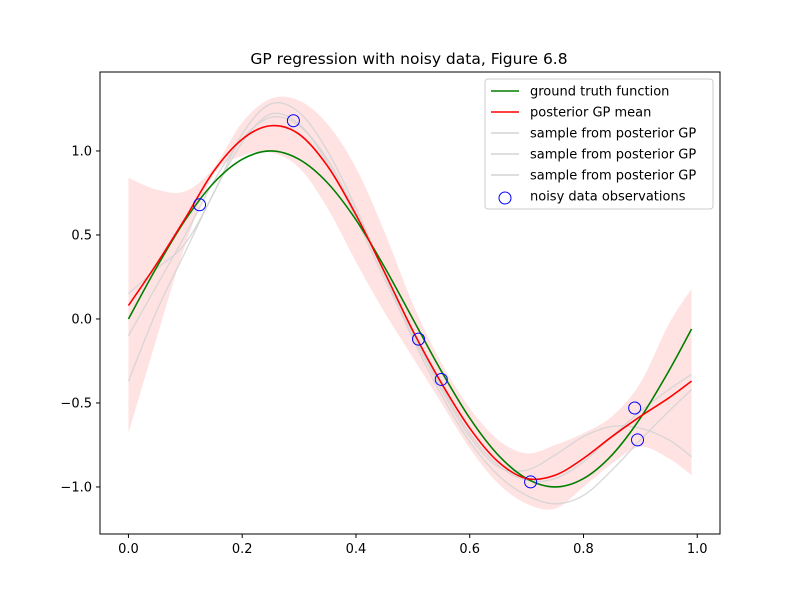 The width and height of the screenshot is (800, 600). What do you see at coordinates (81, 151) in the screenshot?
I see `y-tick-label: 1.0` at bounding box center [81, 151].